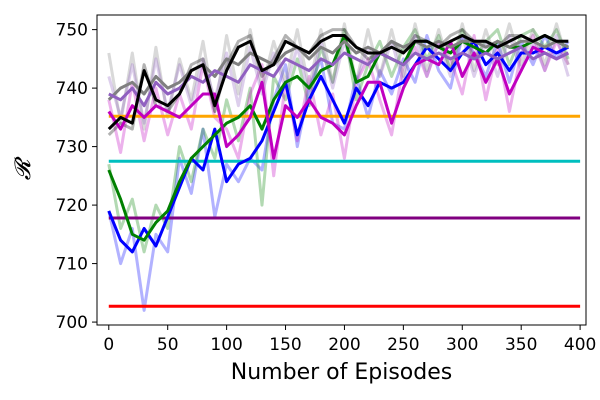 The height and width of the screenshot is (400, 600). I want to click on x-tick-label: 100, so click(226, 345).